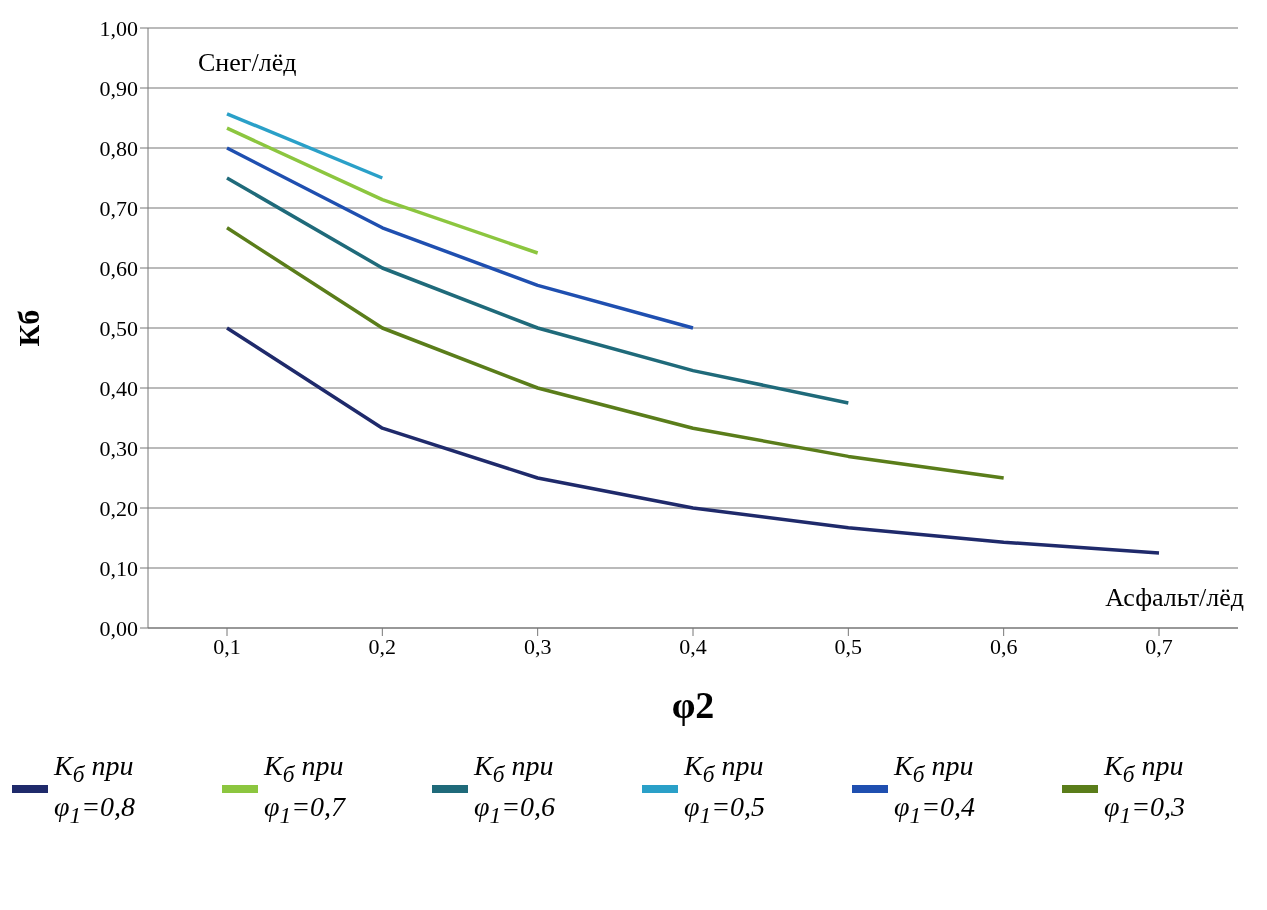 This screenshot has height=910, width=1267. What do you see at coordinates (118, 568) in the screenshot?
I see `y-tick-label: 0,10` at bounding box center [118, 568].